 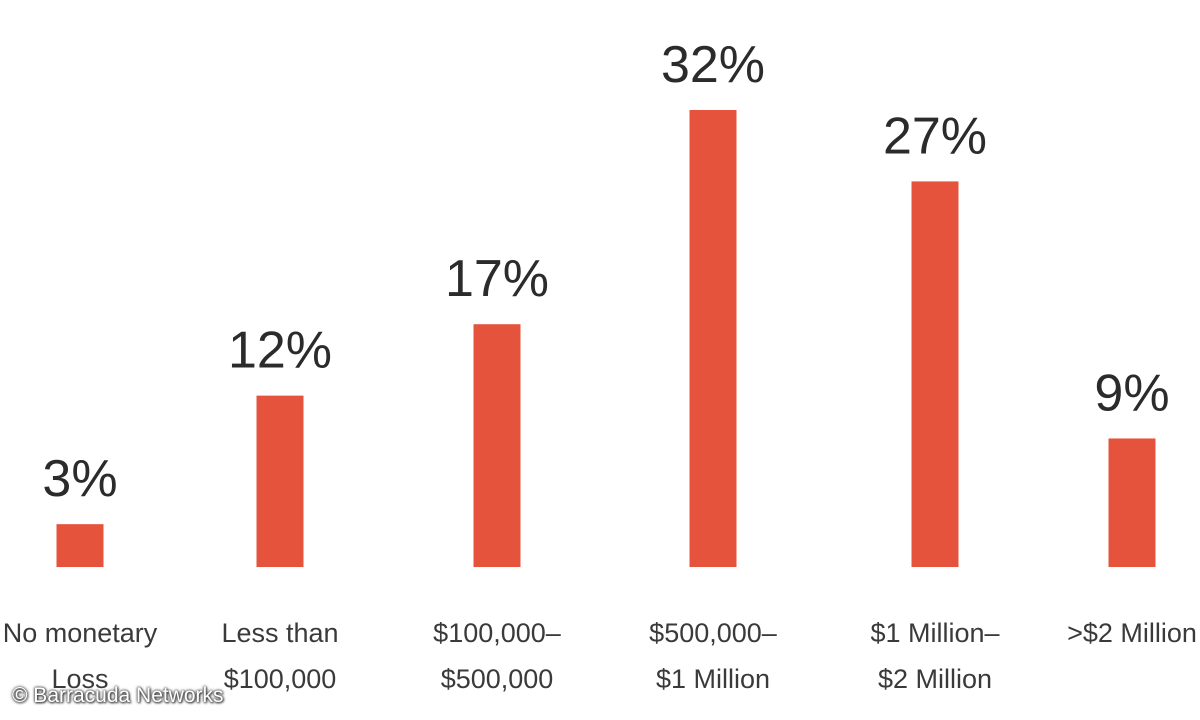 I want to click on category-label: $100,000– $500,000, so click(x=497, y=656).